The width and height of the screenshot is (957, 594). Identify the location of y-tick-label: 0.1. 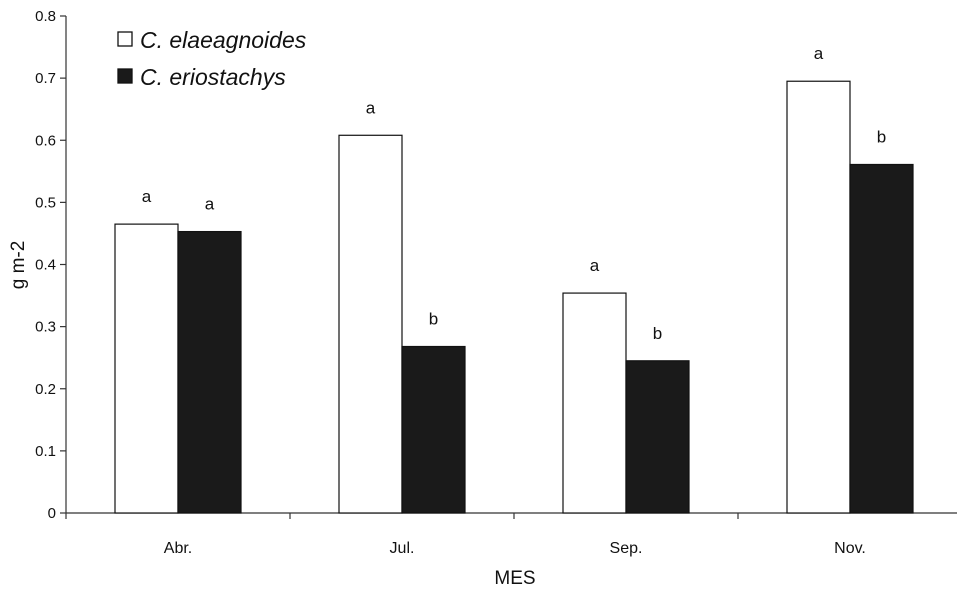
(45, 451).